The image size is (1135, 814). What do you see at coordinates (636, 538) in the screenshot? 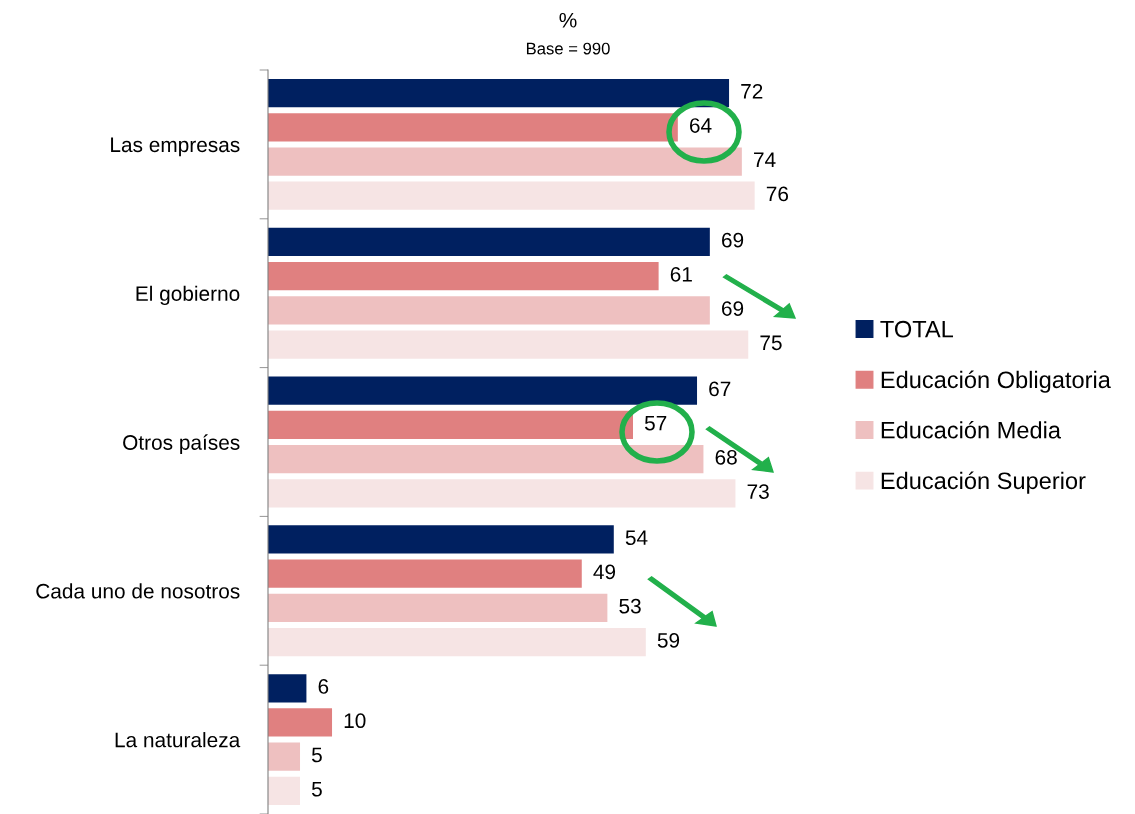
I see `data-label: 54` at bounding box center [636, 538].